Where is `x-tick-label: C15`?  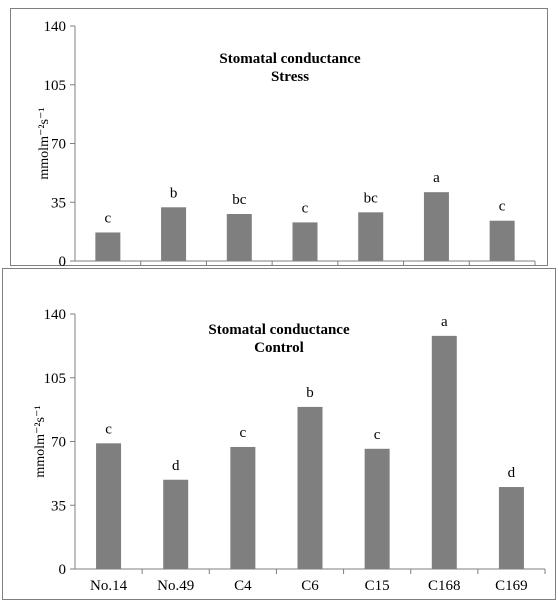
x-tick-label: C15 is located at coordinates (377, 586).